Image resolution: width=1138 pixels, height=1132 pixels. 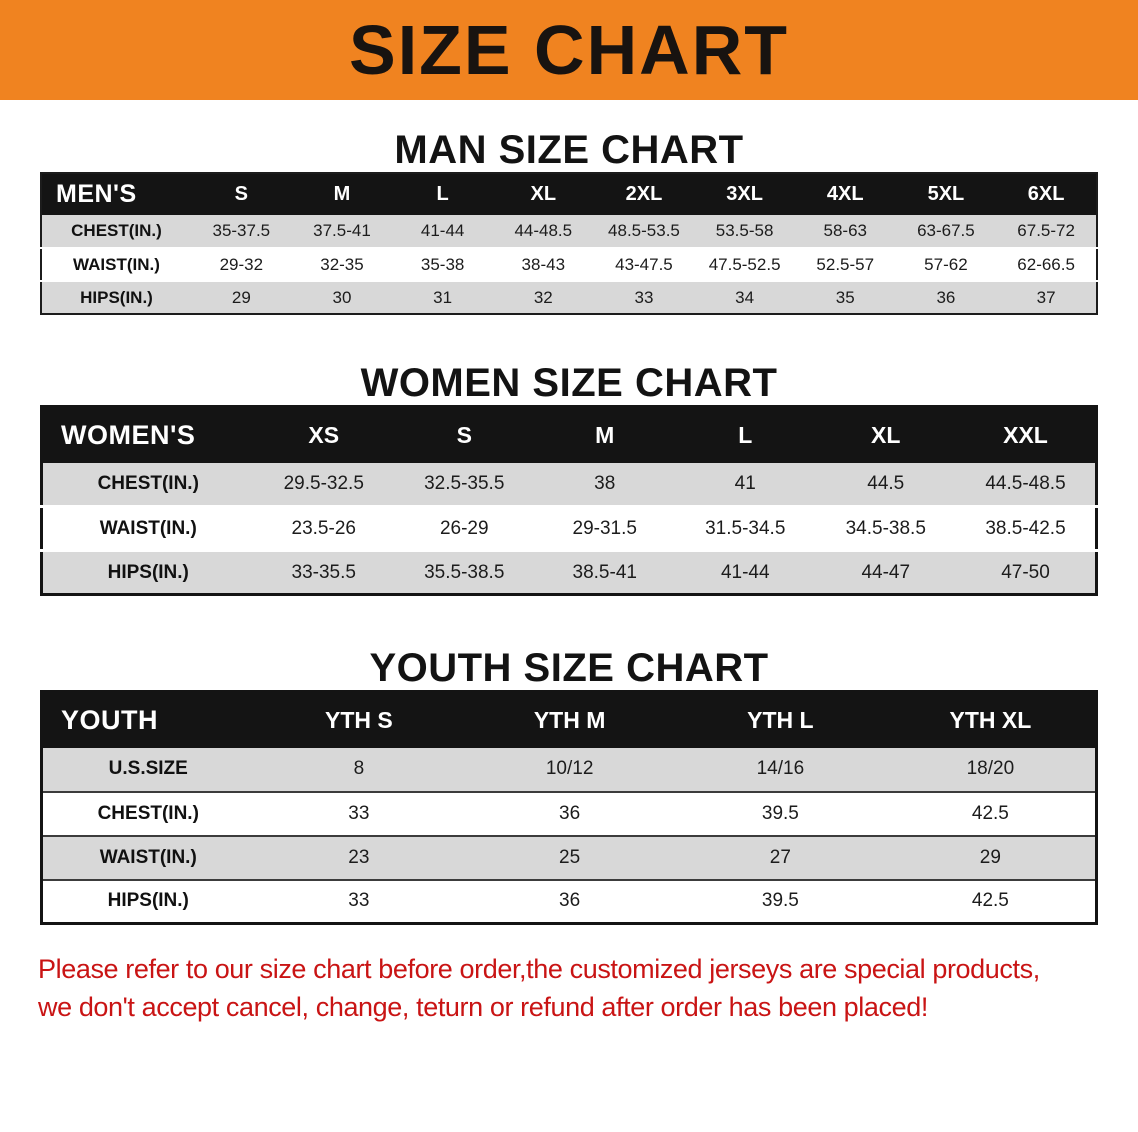 I want to click on value-cell: 44.5-48.5, so click(x=1026, y=485).